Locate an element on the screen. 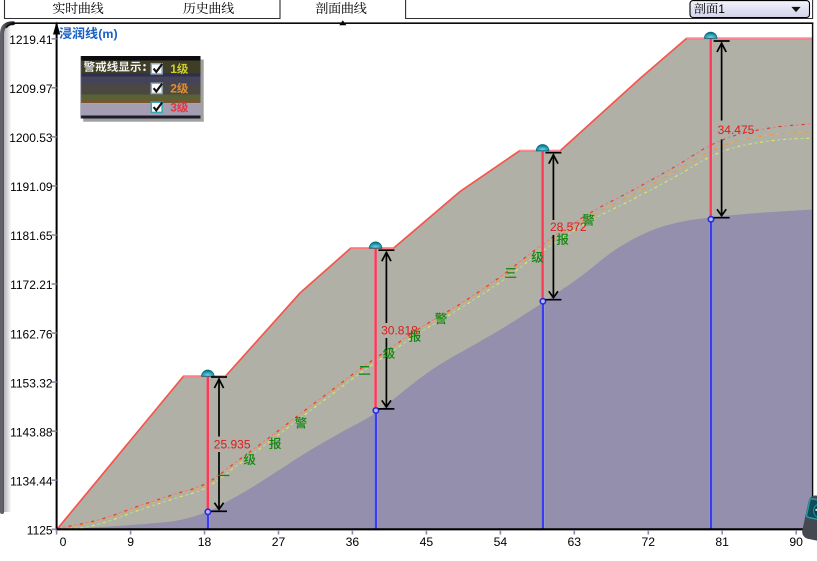  svg-text: (m) is located at coordinates (107, 34).